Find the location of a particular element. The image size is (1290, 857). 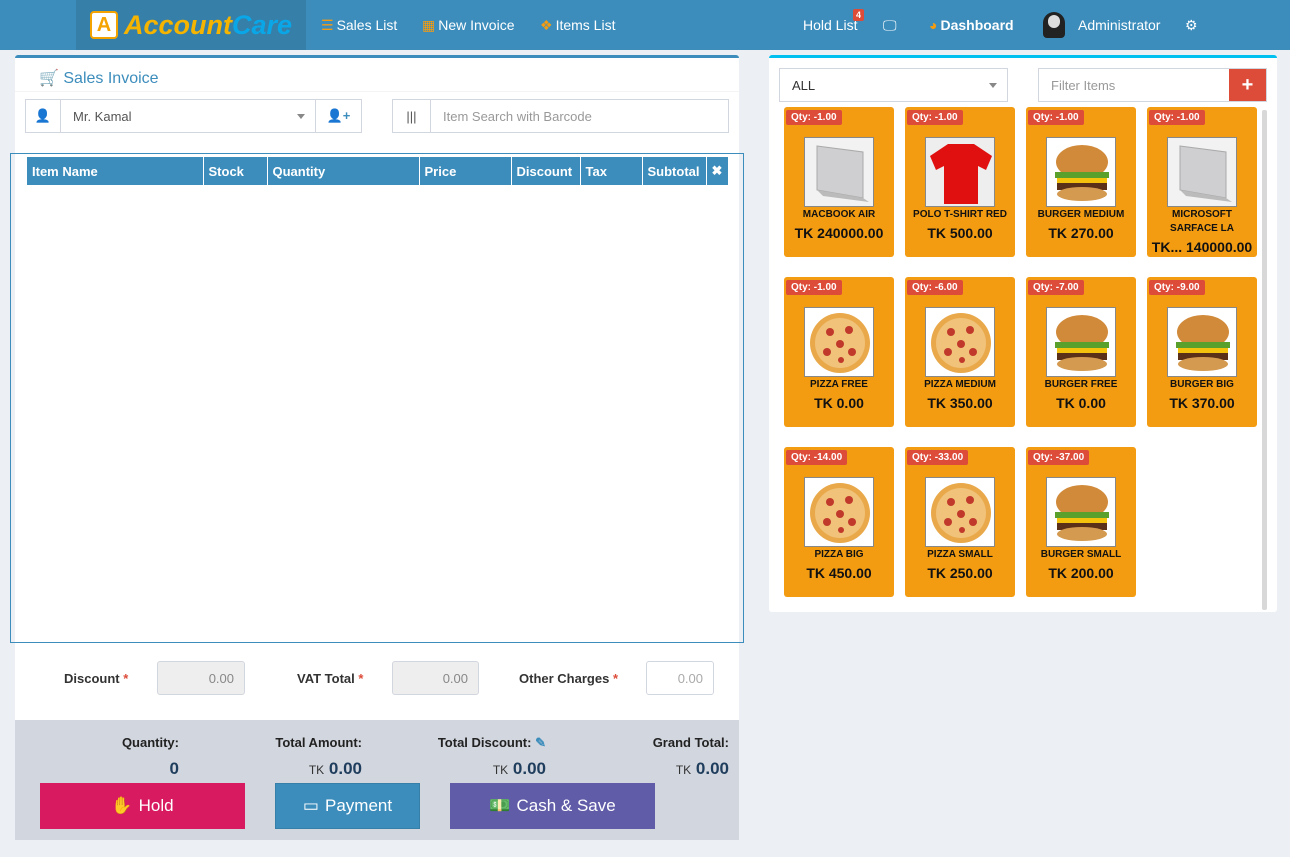

qty-badge: Qty: -7.00 is located at coordinates (1056, 287).